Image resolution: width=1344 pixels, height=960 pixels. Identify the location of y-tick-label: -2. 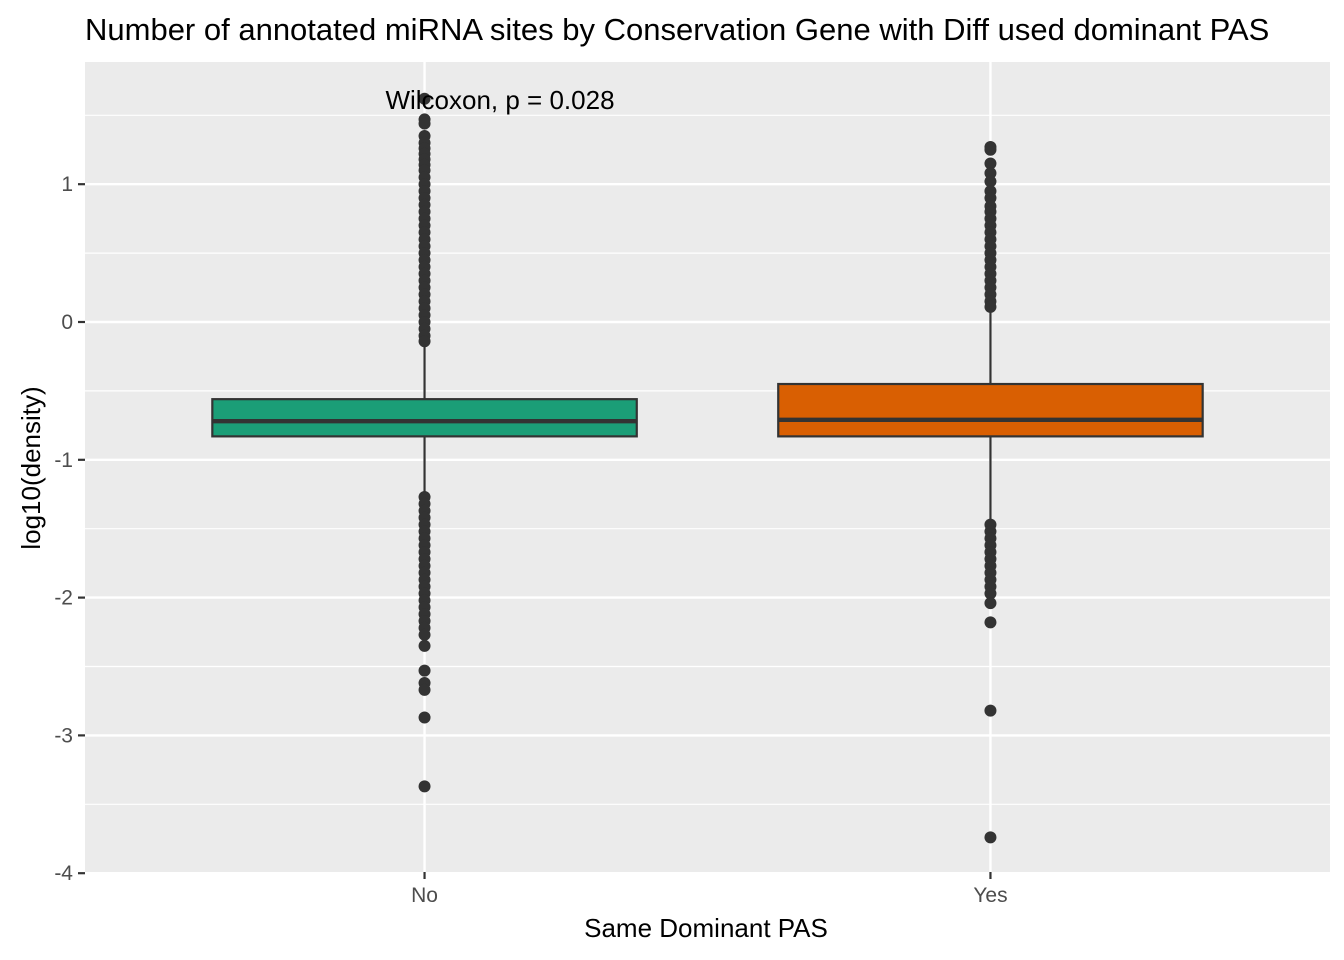
(63, 598).